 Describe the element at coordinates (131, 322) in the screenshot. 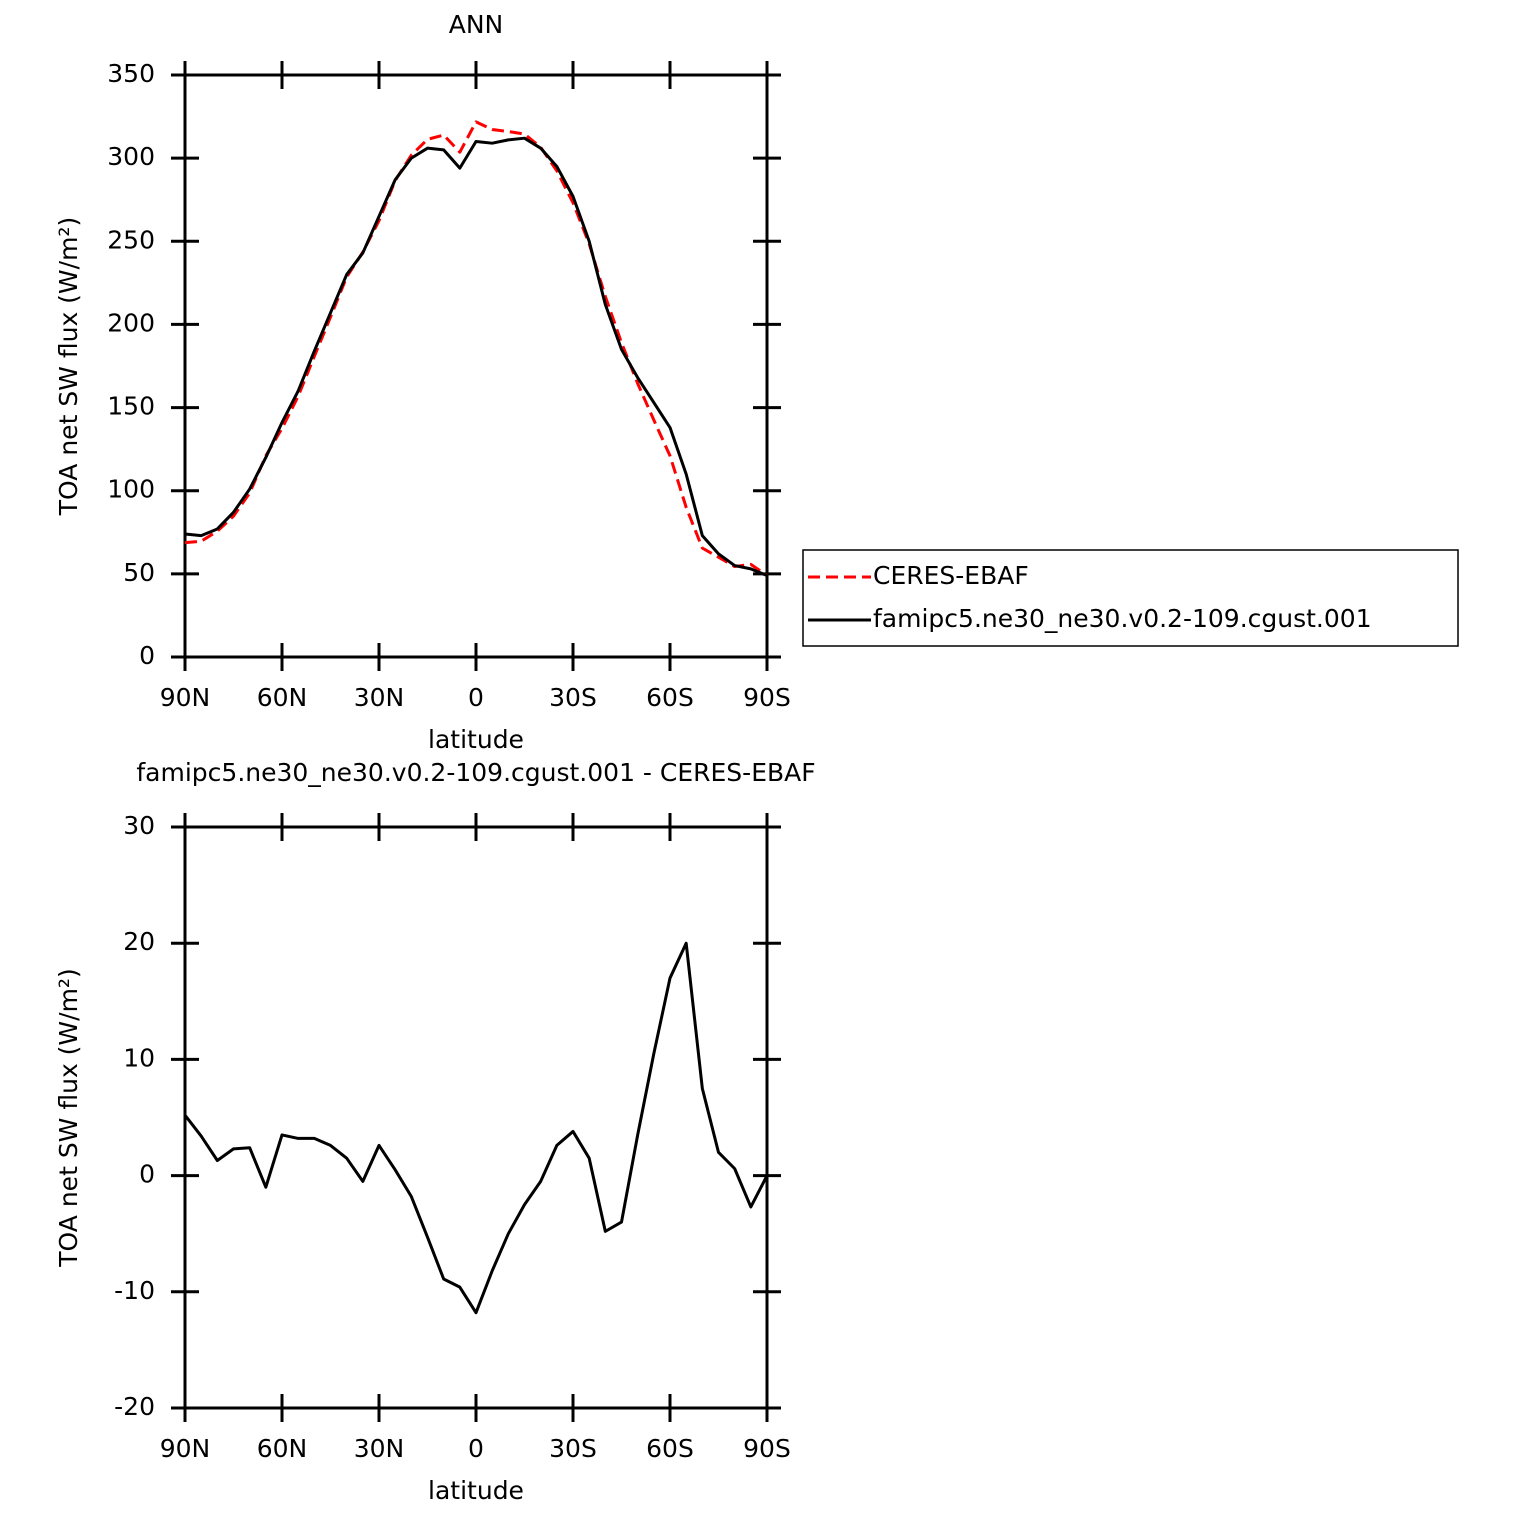

I see `y-tick-label: 200` at that location.